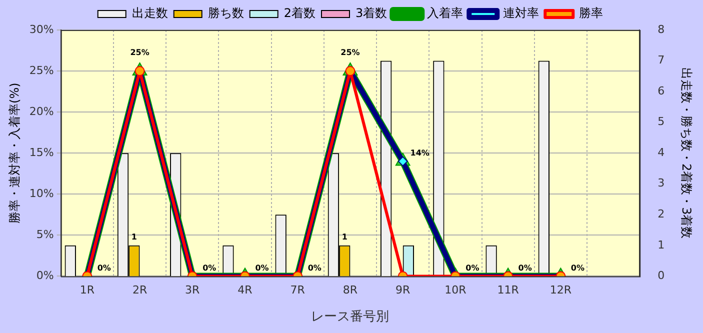 The height and width of the screenshot is (333, 703). What do you see at coordinates (350, 290) in the screenshot?
I see `x-tick-label: 8R` at bounding box center [350, 290].